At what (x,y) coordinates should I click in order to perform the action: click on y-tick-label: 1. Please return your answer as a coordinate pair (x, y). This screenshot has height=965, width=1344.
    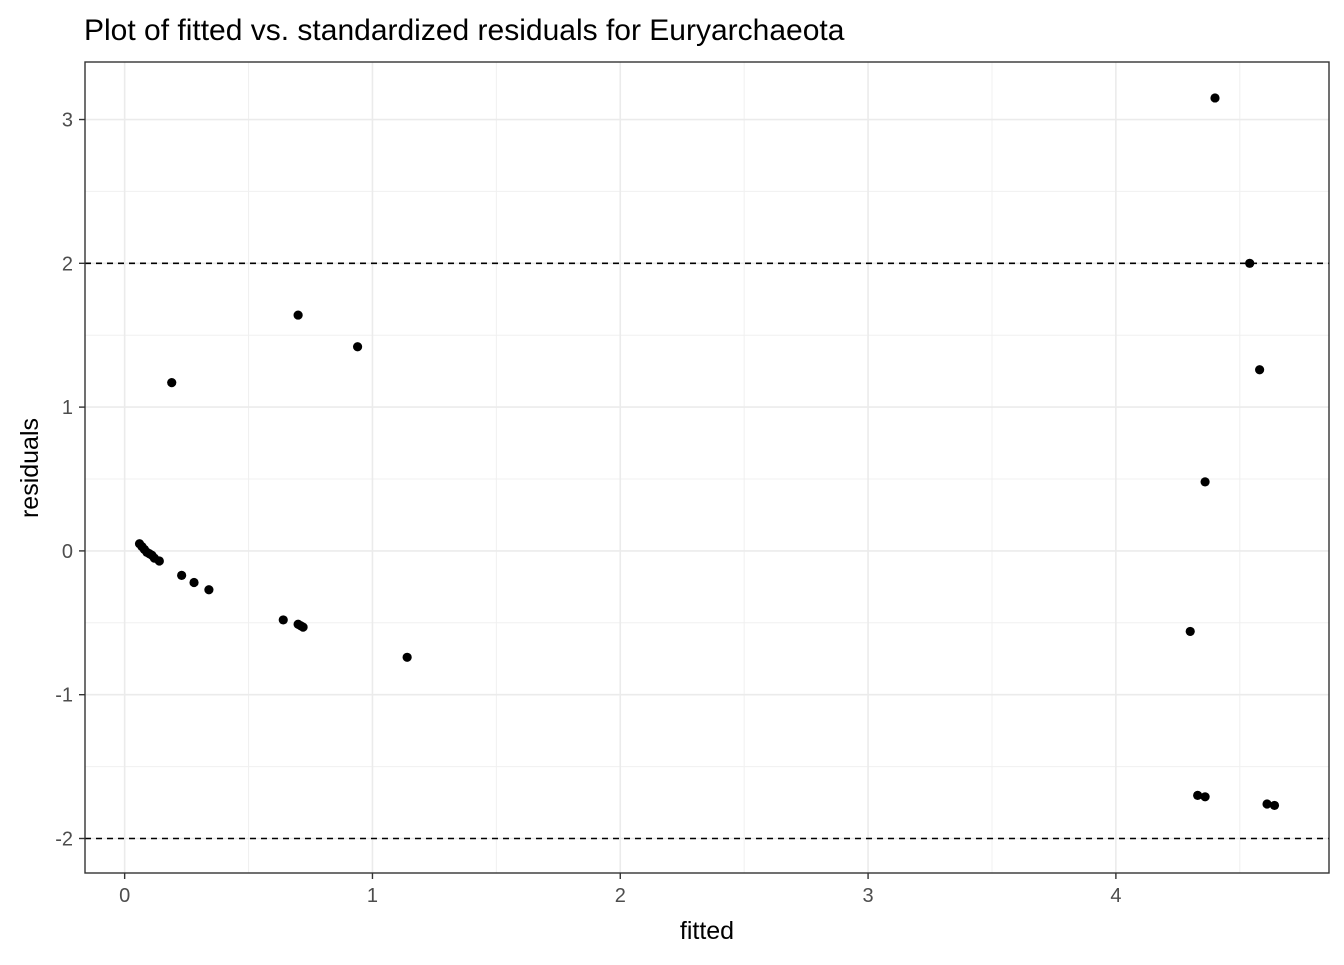
    Looking at the image, I should click on (67, 408).